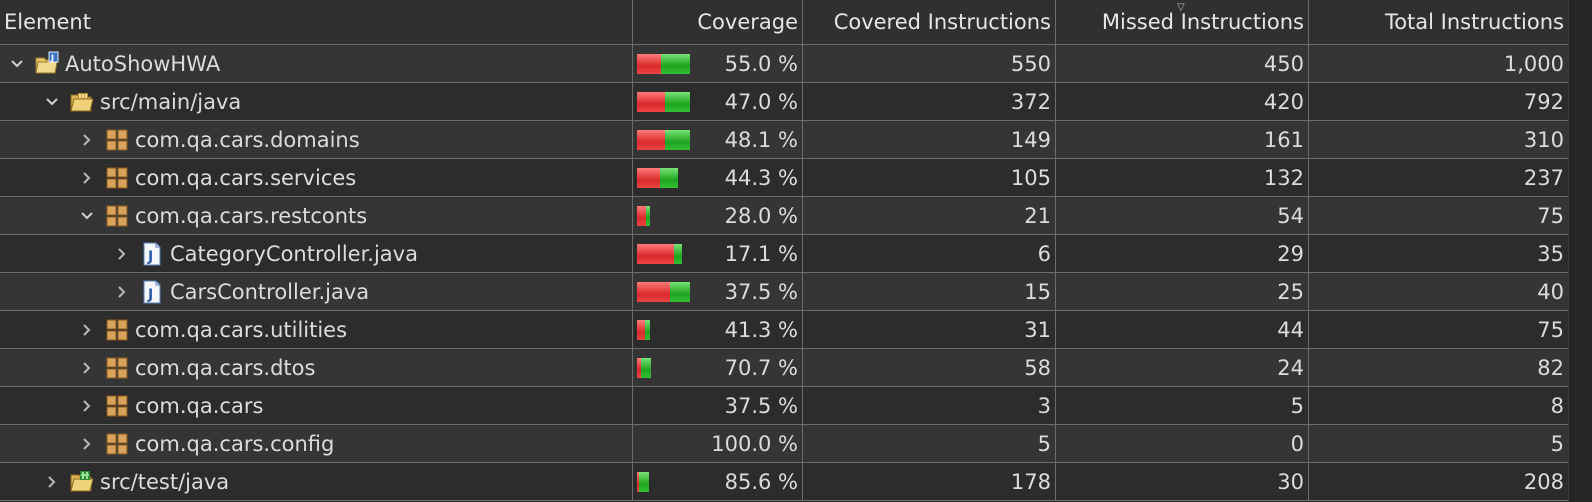  What do you see at coordinates (1182, 139) in the screenshot?
I see `missed-instructions-cell: 161` at bounding box center [1182, 139].